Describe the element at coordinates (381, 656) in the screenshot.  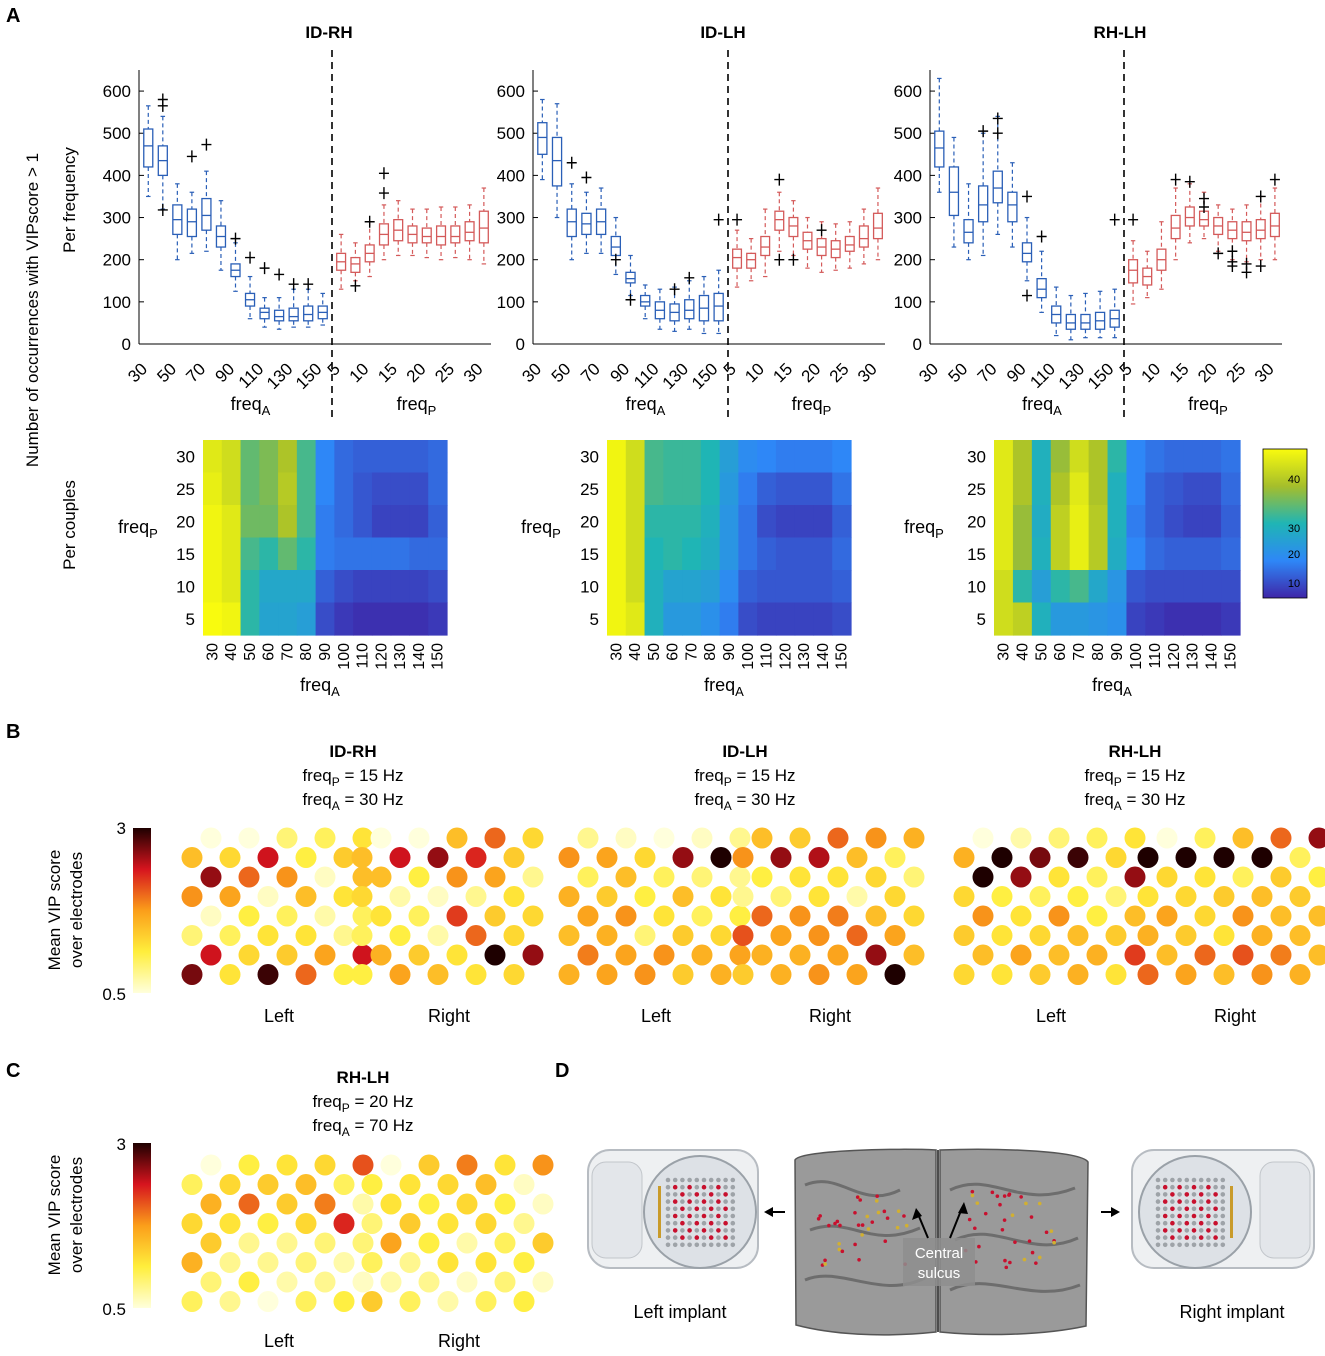
I see `heatmap-x-tick-label: 120` at that location.